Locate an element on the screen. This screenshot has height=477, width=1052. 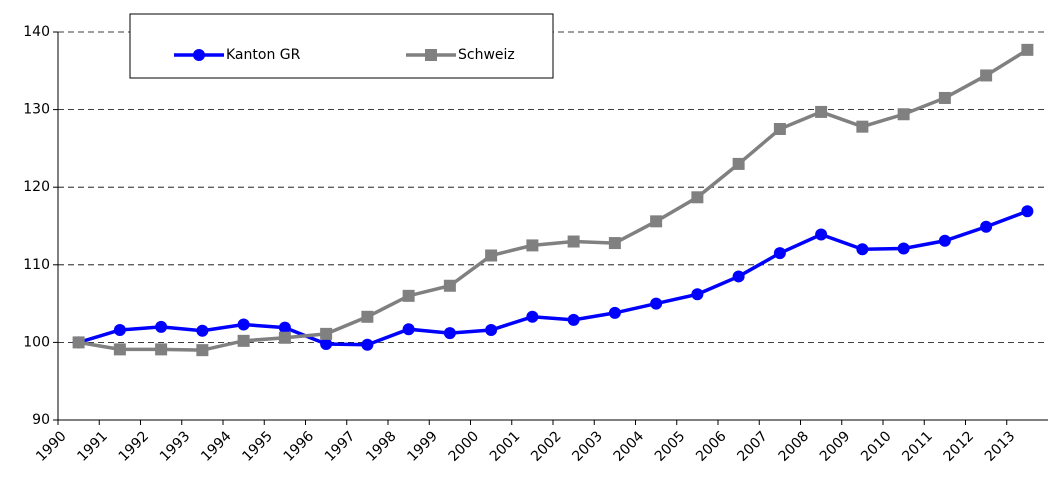
x-tick-label: 2010 is located at coordinates (876, 446).